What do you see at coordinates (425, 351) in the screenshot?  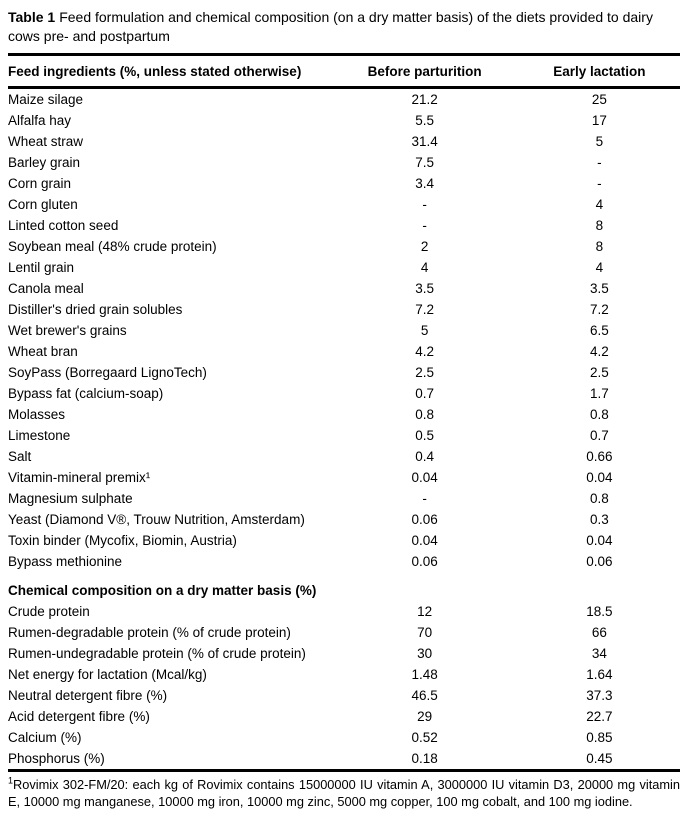 I see `ingredient-before-value: 4.2` at bounding box center [425, 351].